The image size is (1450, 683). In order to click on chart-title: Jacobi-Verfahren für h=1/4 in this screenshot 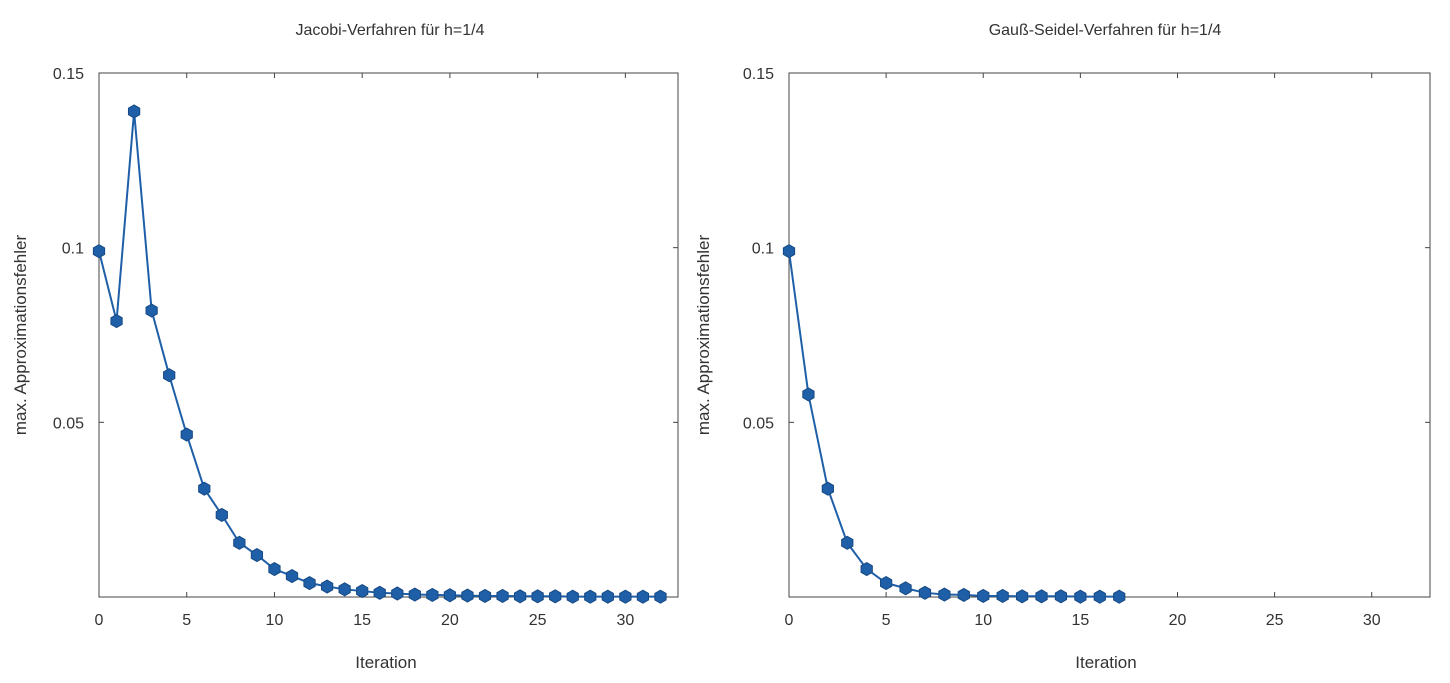, I will do `click(389, 30)`.